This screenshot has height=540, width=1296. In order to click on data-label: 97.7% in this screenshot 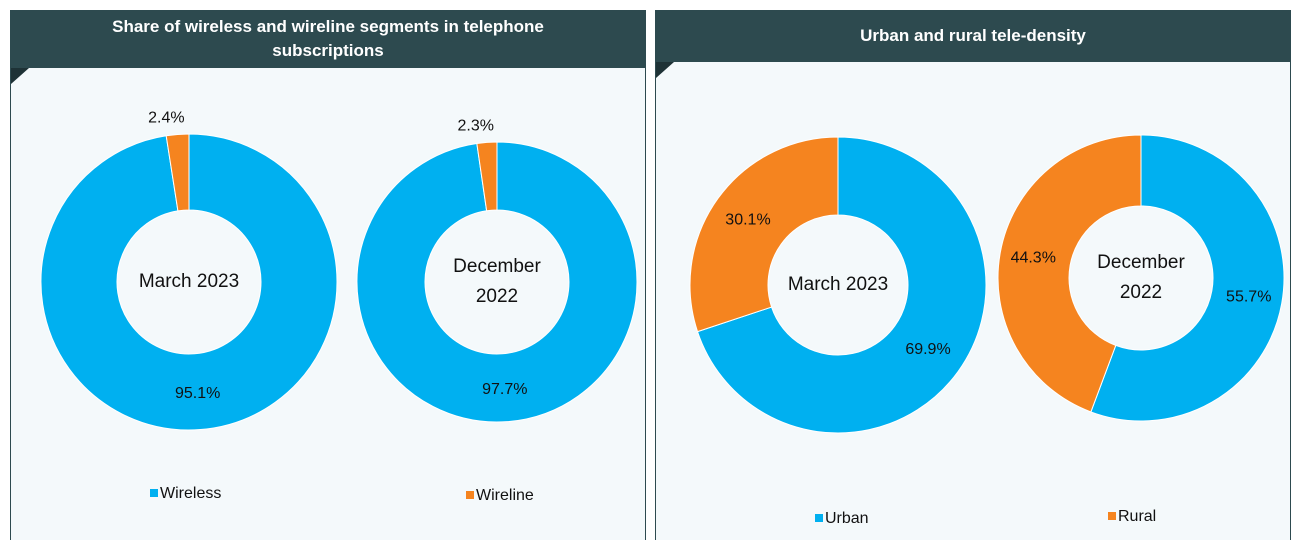, I will do `click(504, 389)`.